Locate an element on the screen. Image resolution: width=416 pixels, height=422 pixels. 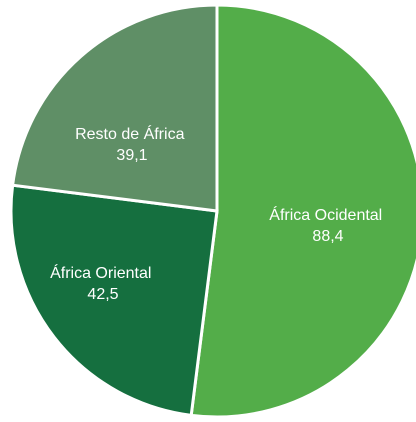
slice-name-africa-ocidental: África Ocidental is located at coordinates (325, 214).